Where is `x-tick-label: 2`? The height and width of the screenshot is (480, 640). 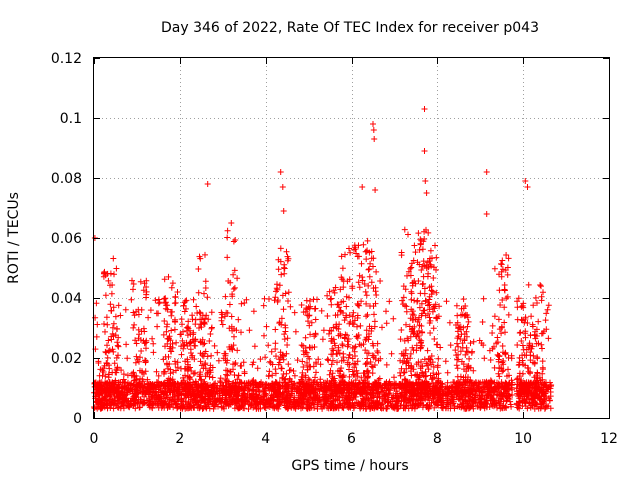 x-tick-label: 2 is located at coordinates (179, 439).